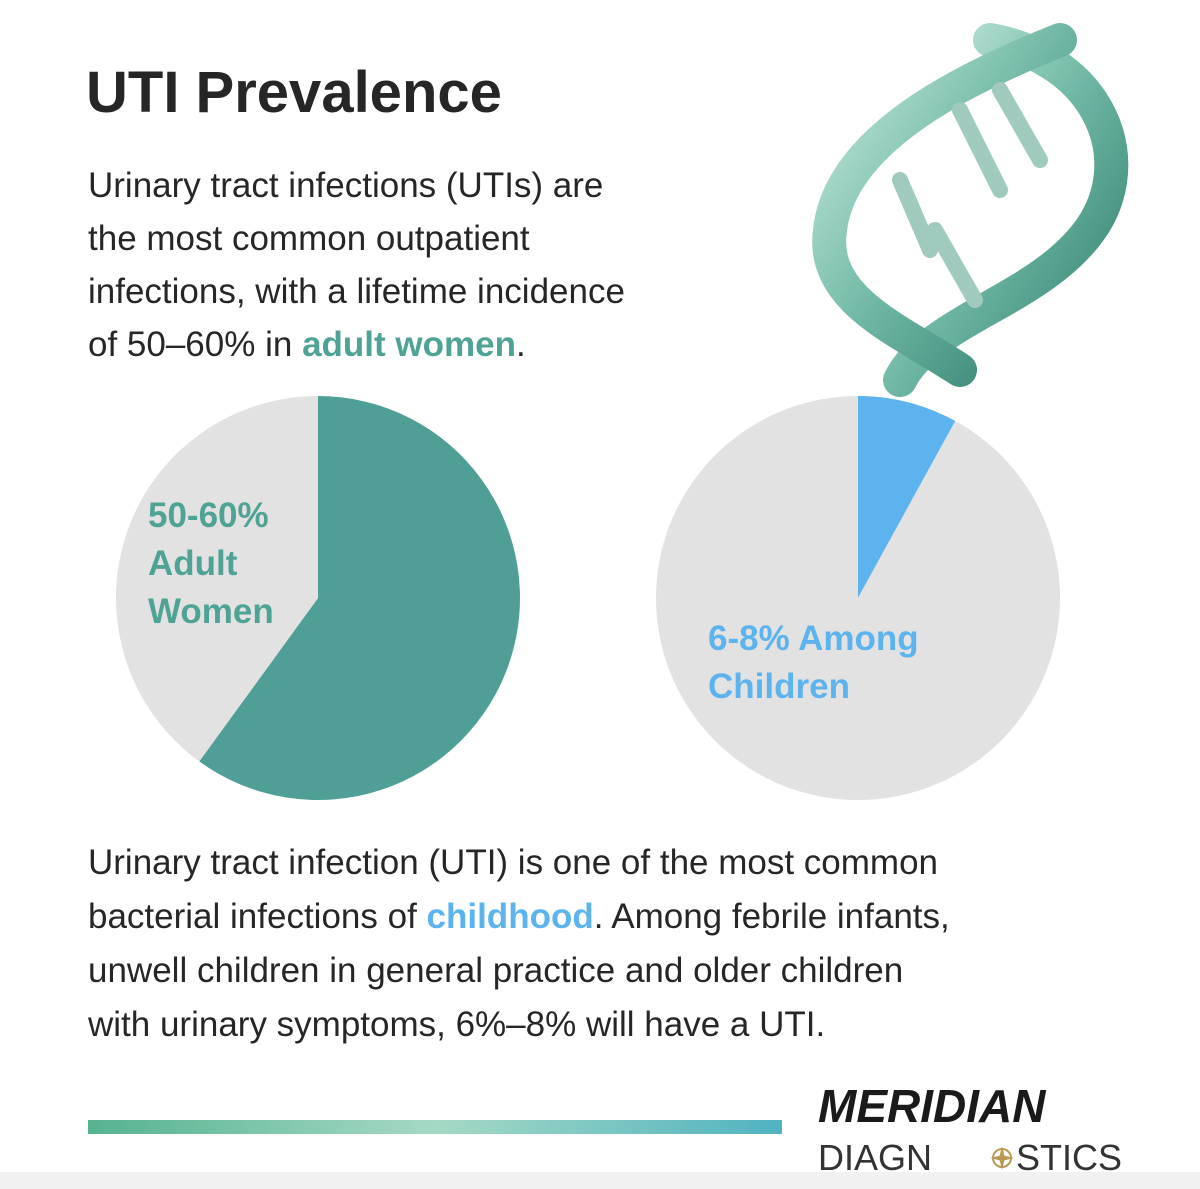  I want to click on text-span: infections, with a lifetime incidence, so click(356, 291).